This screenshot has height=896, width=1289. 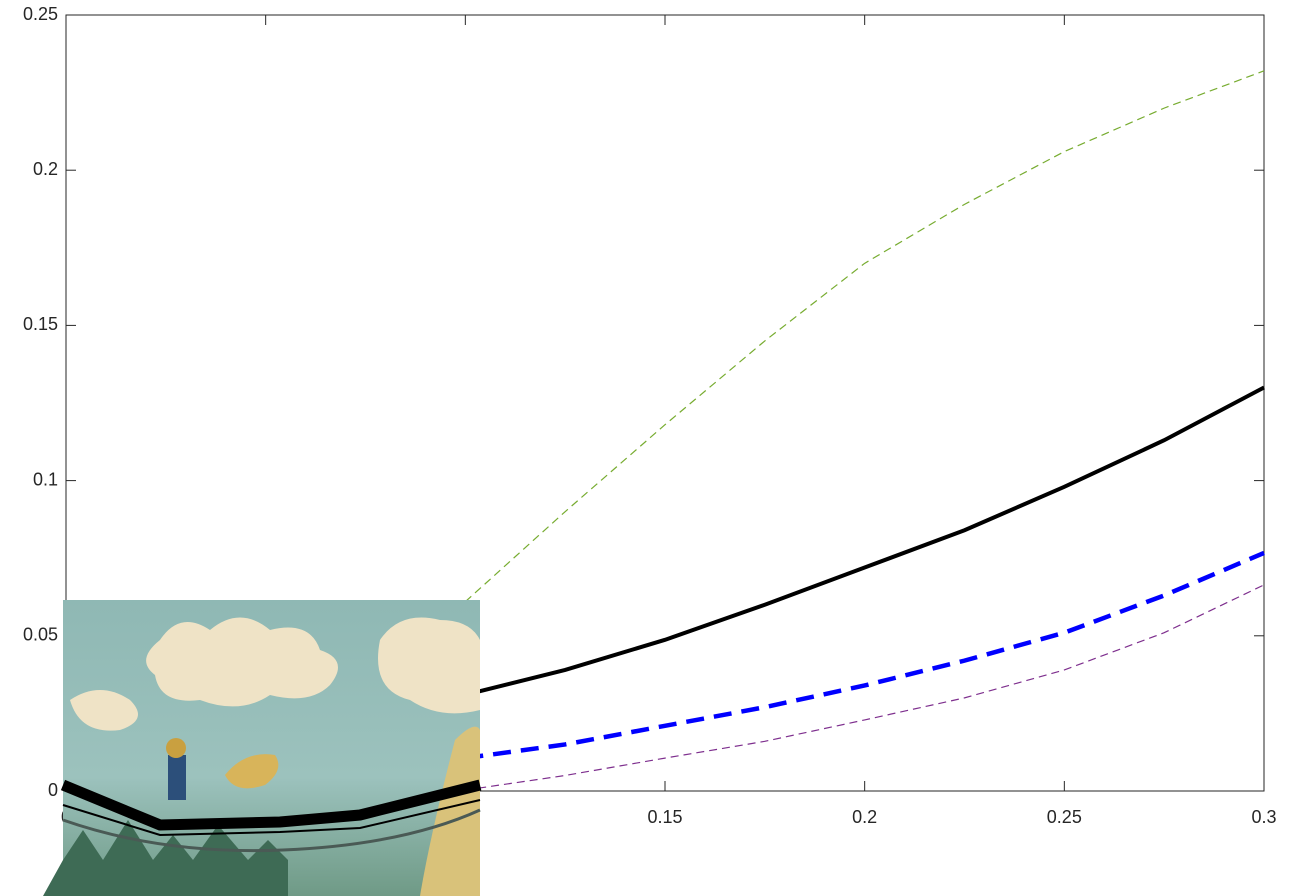 What do you see at coordinates (1263, 817) in the screenshot?
I see `x-tick-label: 0.3` at bounding box center [1263, 817].